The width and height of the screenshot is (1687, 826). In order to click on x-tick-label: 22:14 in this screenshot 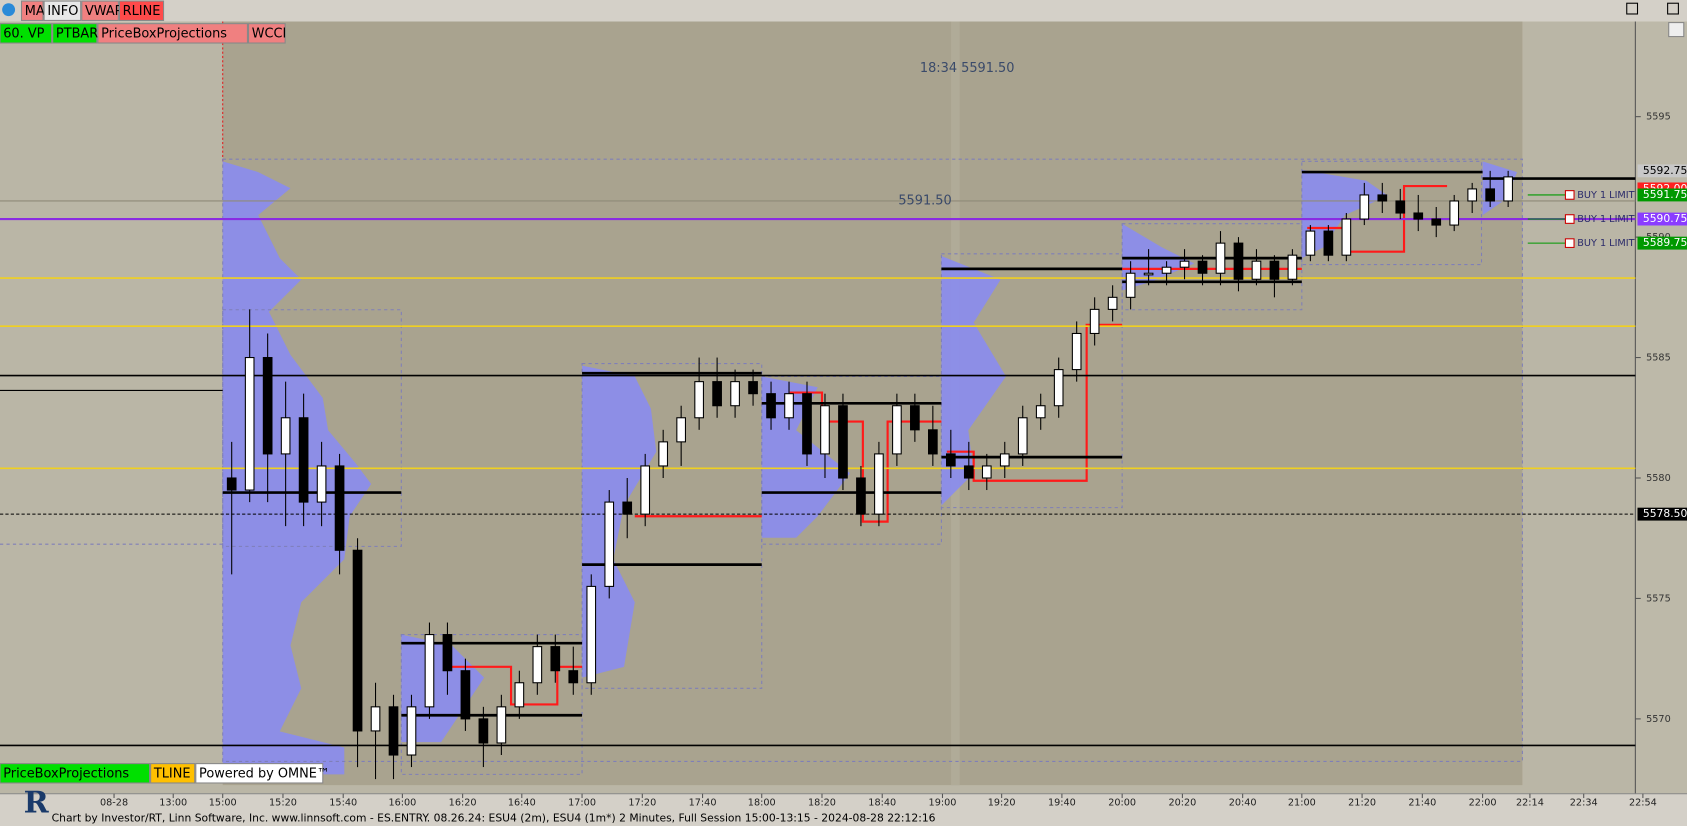, I will do `click(1530, 802)`.